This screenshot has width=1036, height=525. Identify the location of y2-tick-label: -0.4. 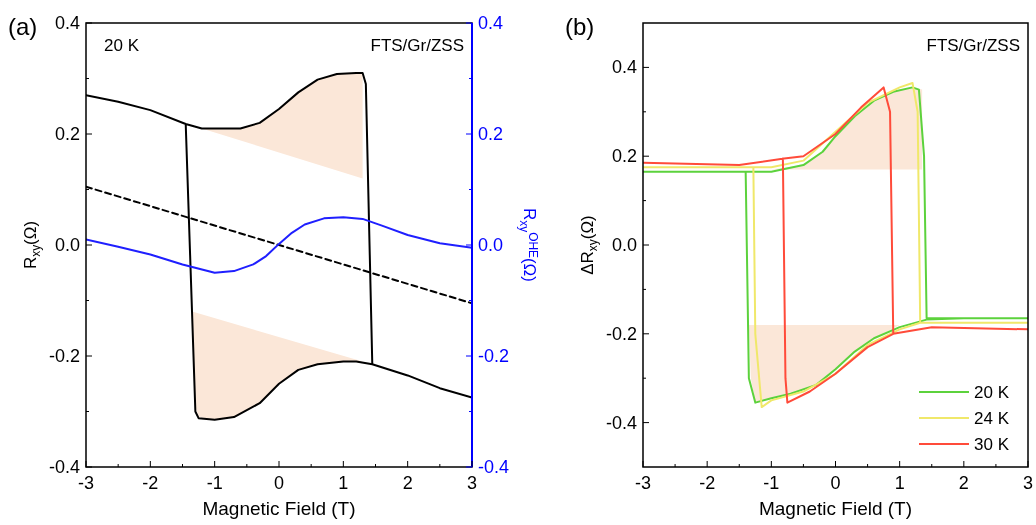
(494, 467).